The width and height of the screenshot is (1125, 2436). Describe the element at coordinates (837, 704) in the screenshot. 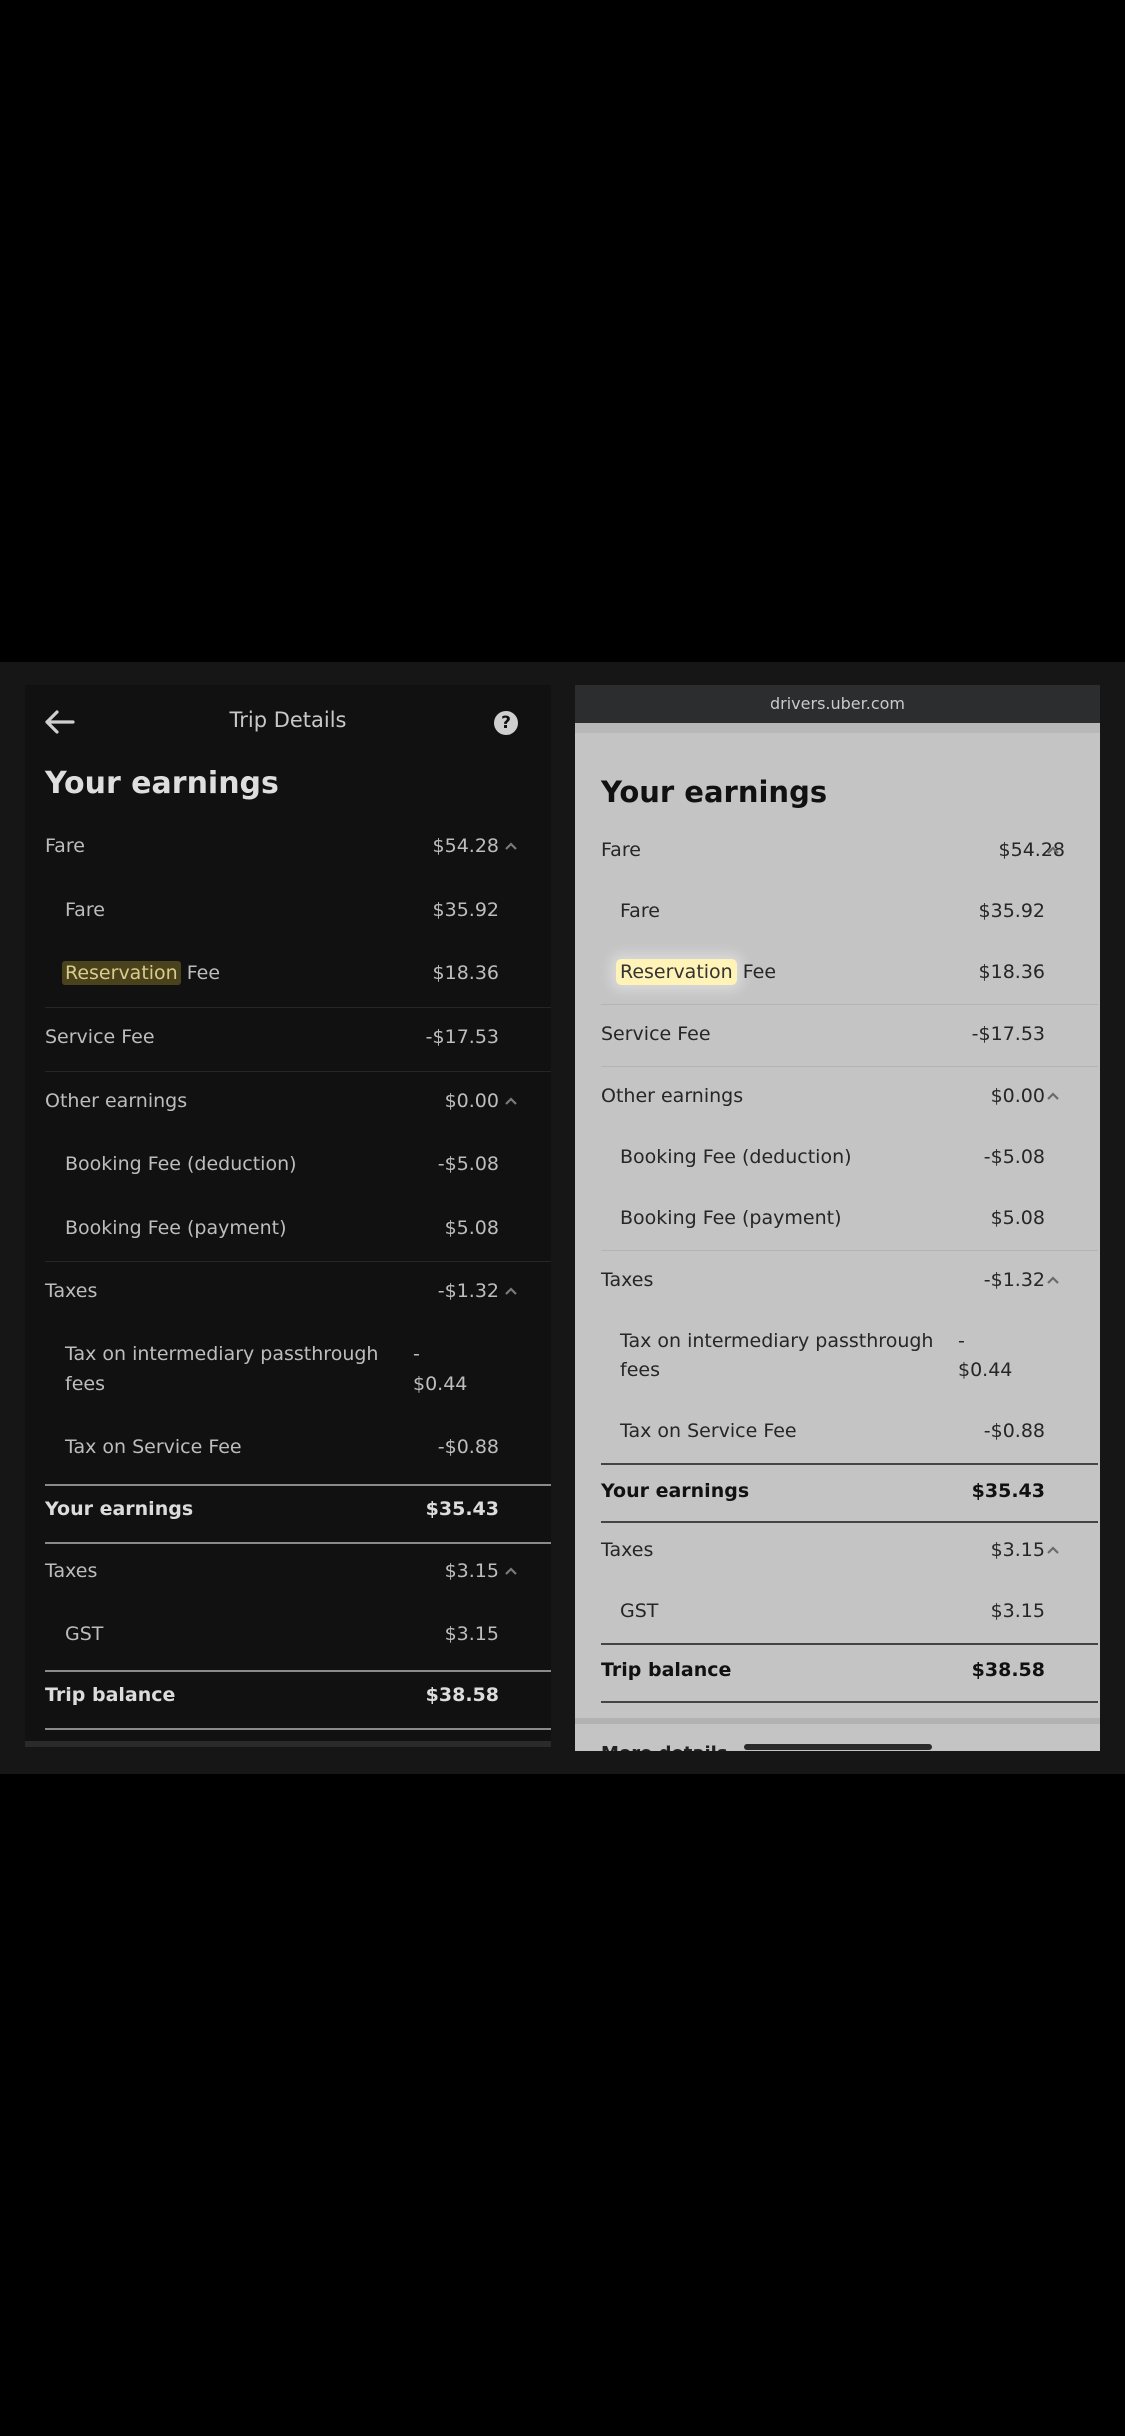

I see `url-bar: drivers.uber.com` at that location.